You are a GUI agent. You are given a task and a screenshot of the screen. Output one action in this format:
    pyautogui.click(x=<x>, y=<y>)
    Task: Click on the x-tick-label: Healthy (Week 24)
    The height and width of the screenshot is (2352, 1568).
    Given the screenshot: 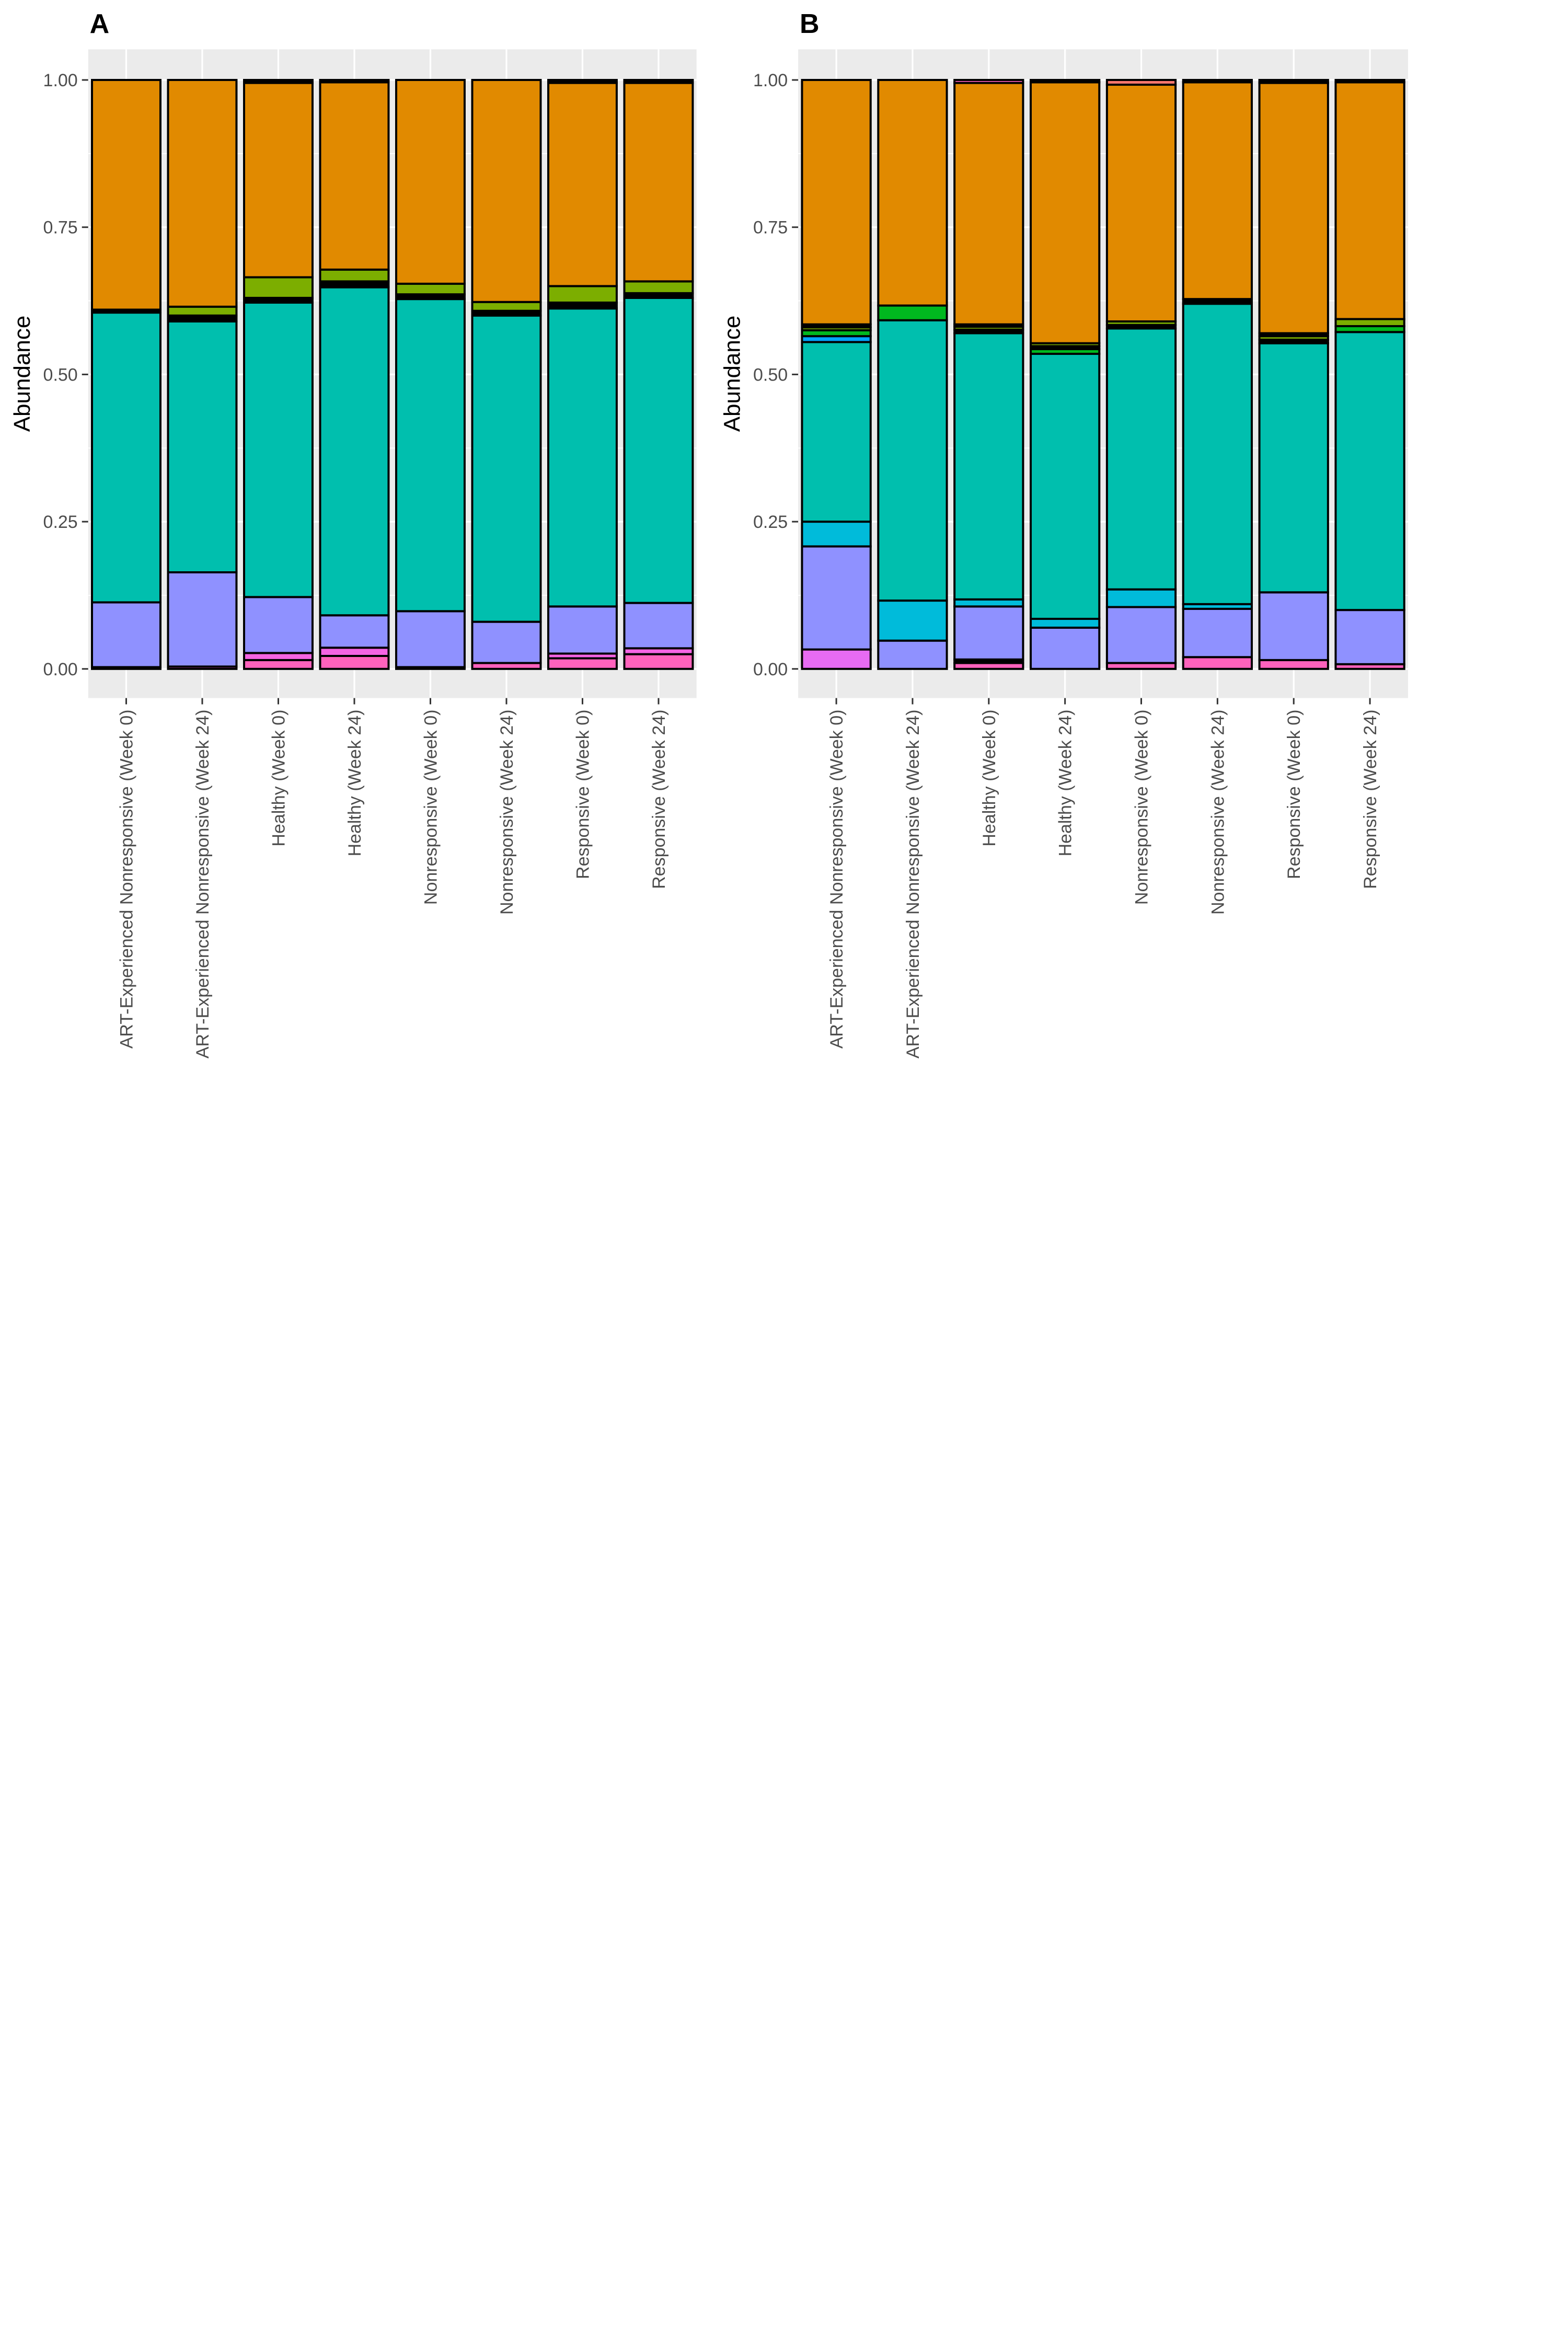 What is the action you would take?
    pyautogui.click(x=355, y=783)
    